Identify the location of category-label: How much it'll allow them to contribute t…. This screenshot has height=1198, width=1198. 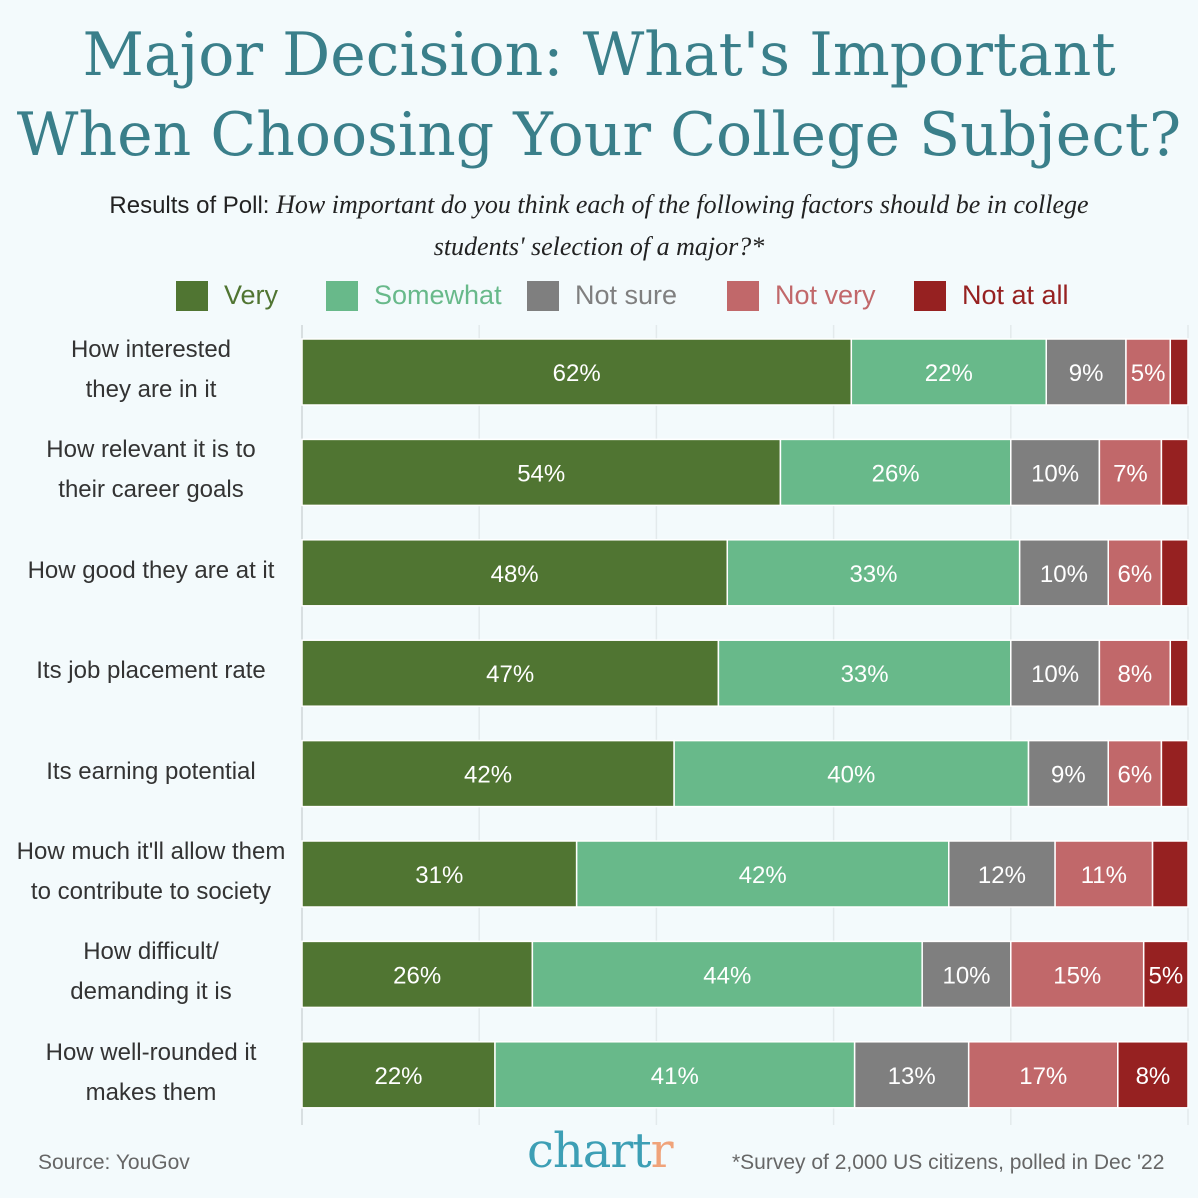
(151, 872).